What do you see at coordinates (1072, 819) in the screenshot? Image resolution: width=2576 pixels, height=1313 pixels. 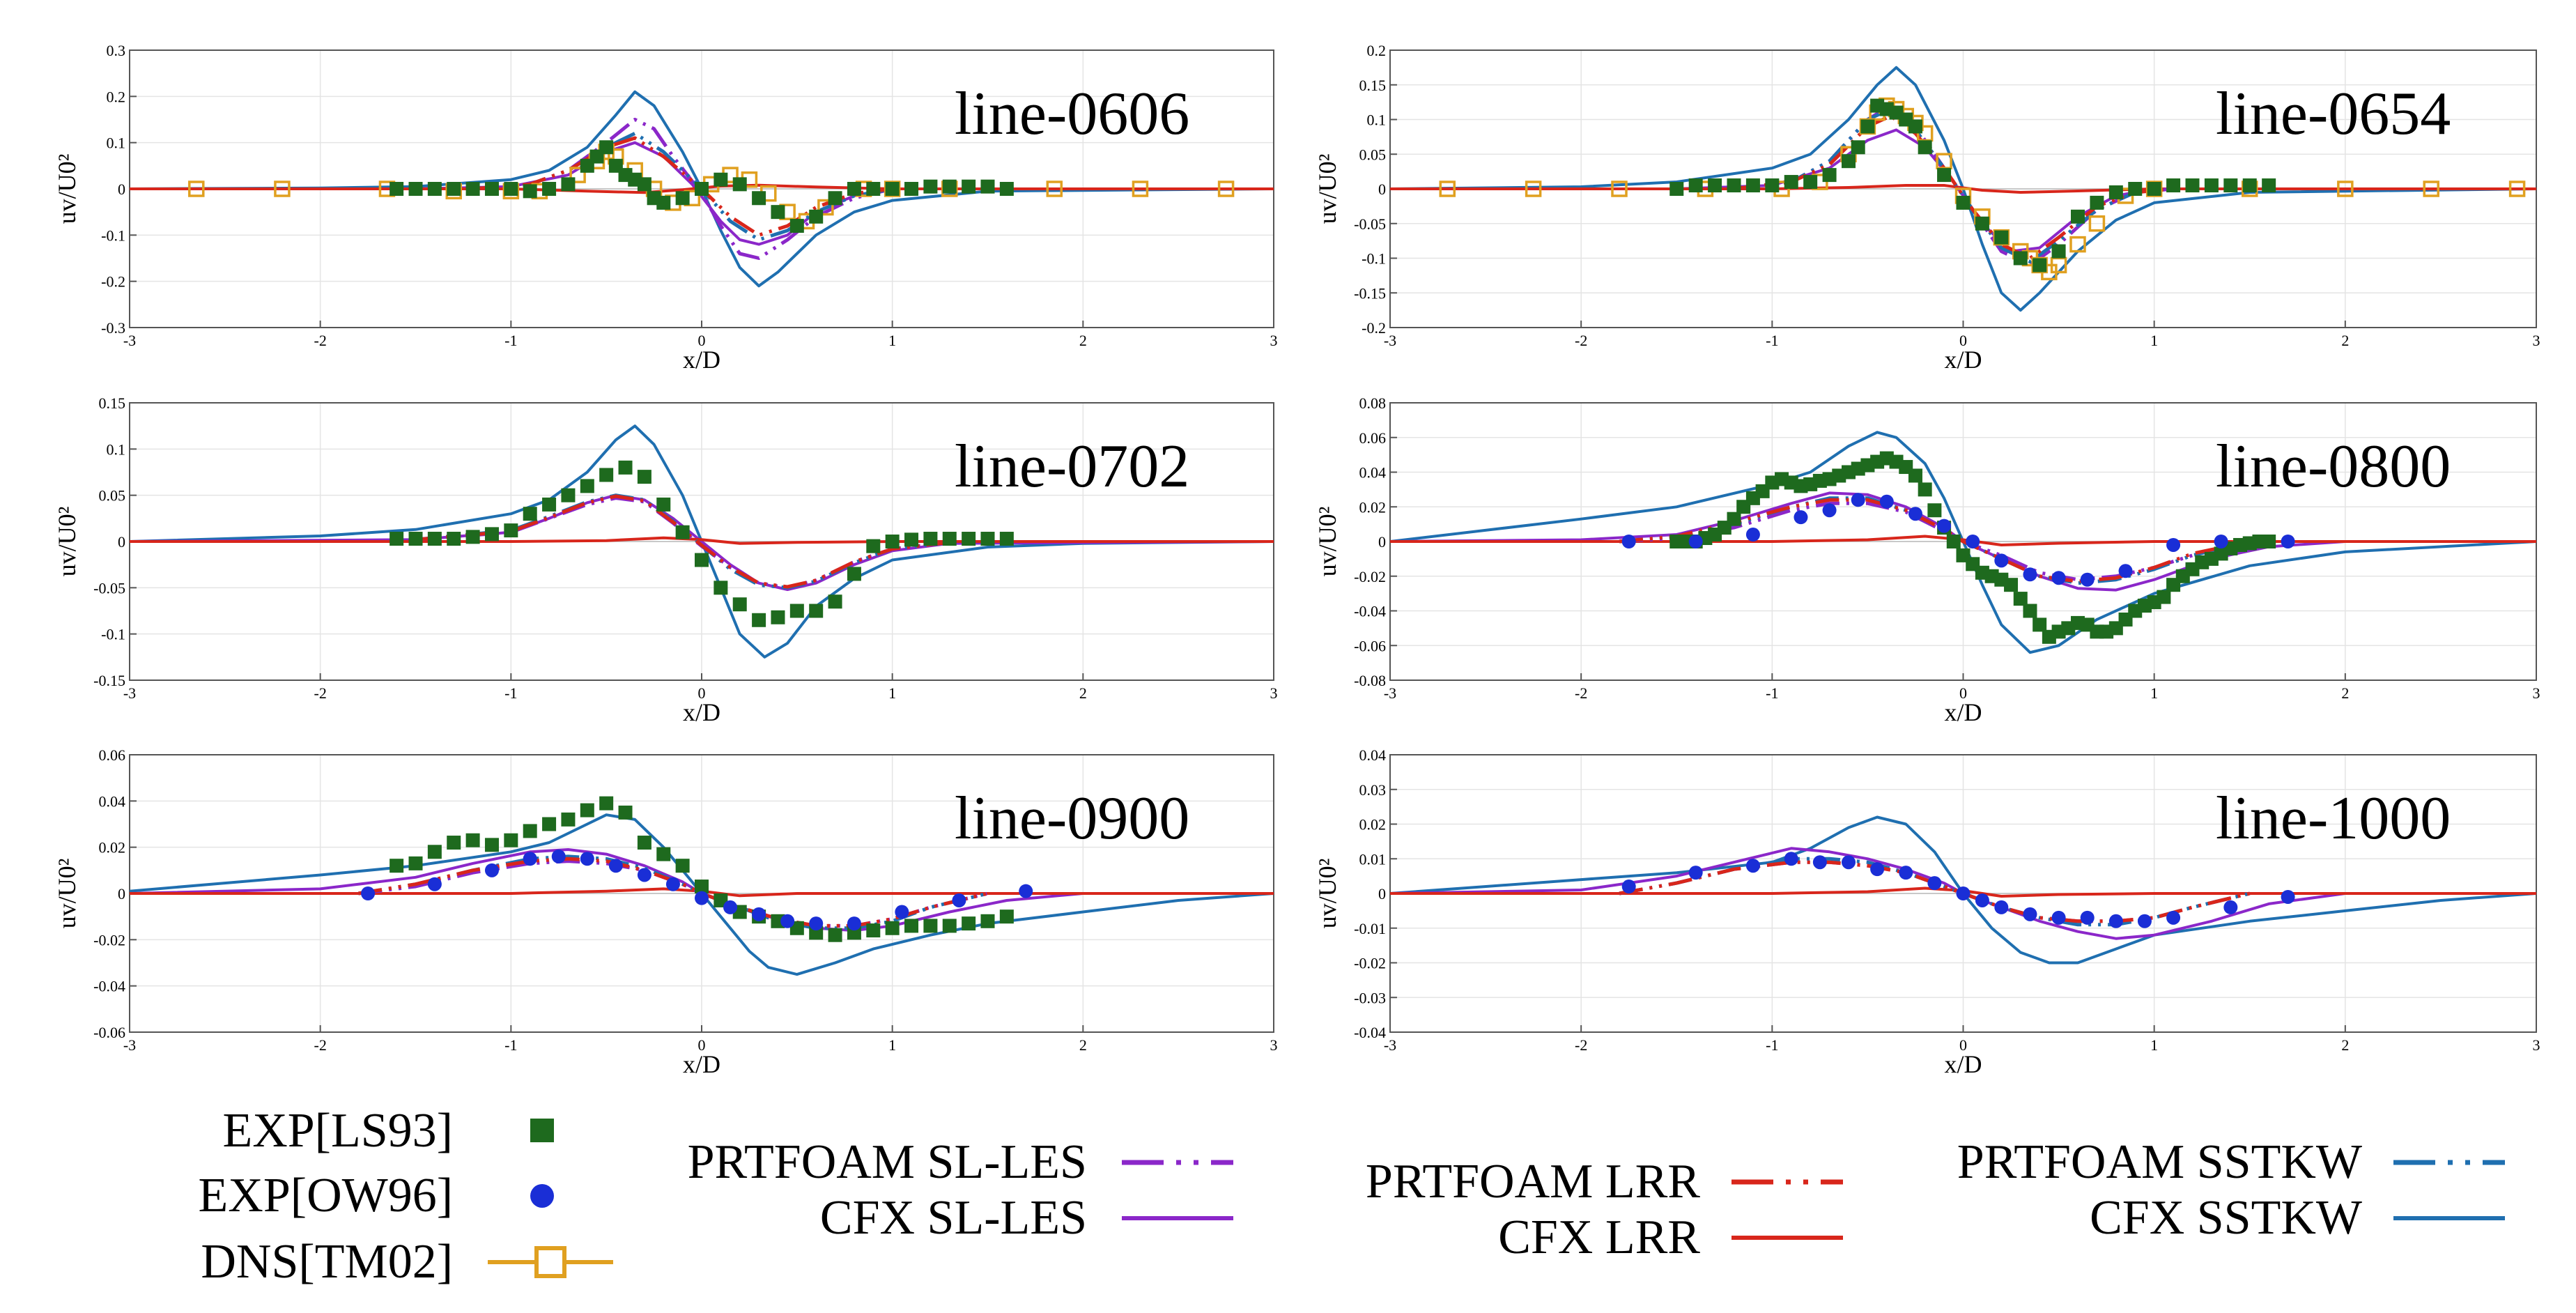 I see `panel-title: line-0900` at bounding box center [1072, 819].